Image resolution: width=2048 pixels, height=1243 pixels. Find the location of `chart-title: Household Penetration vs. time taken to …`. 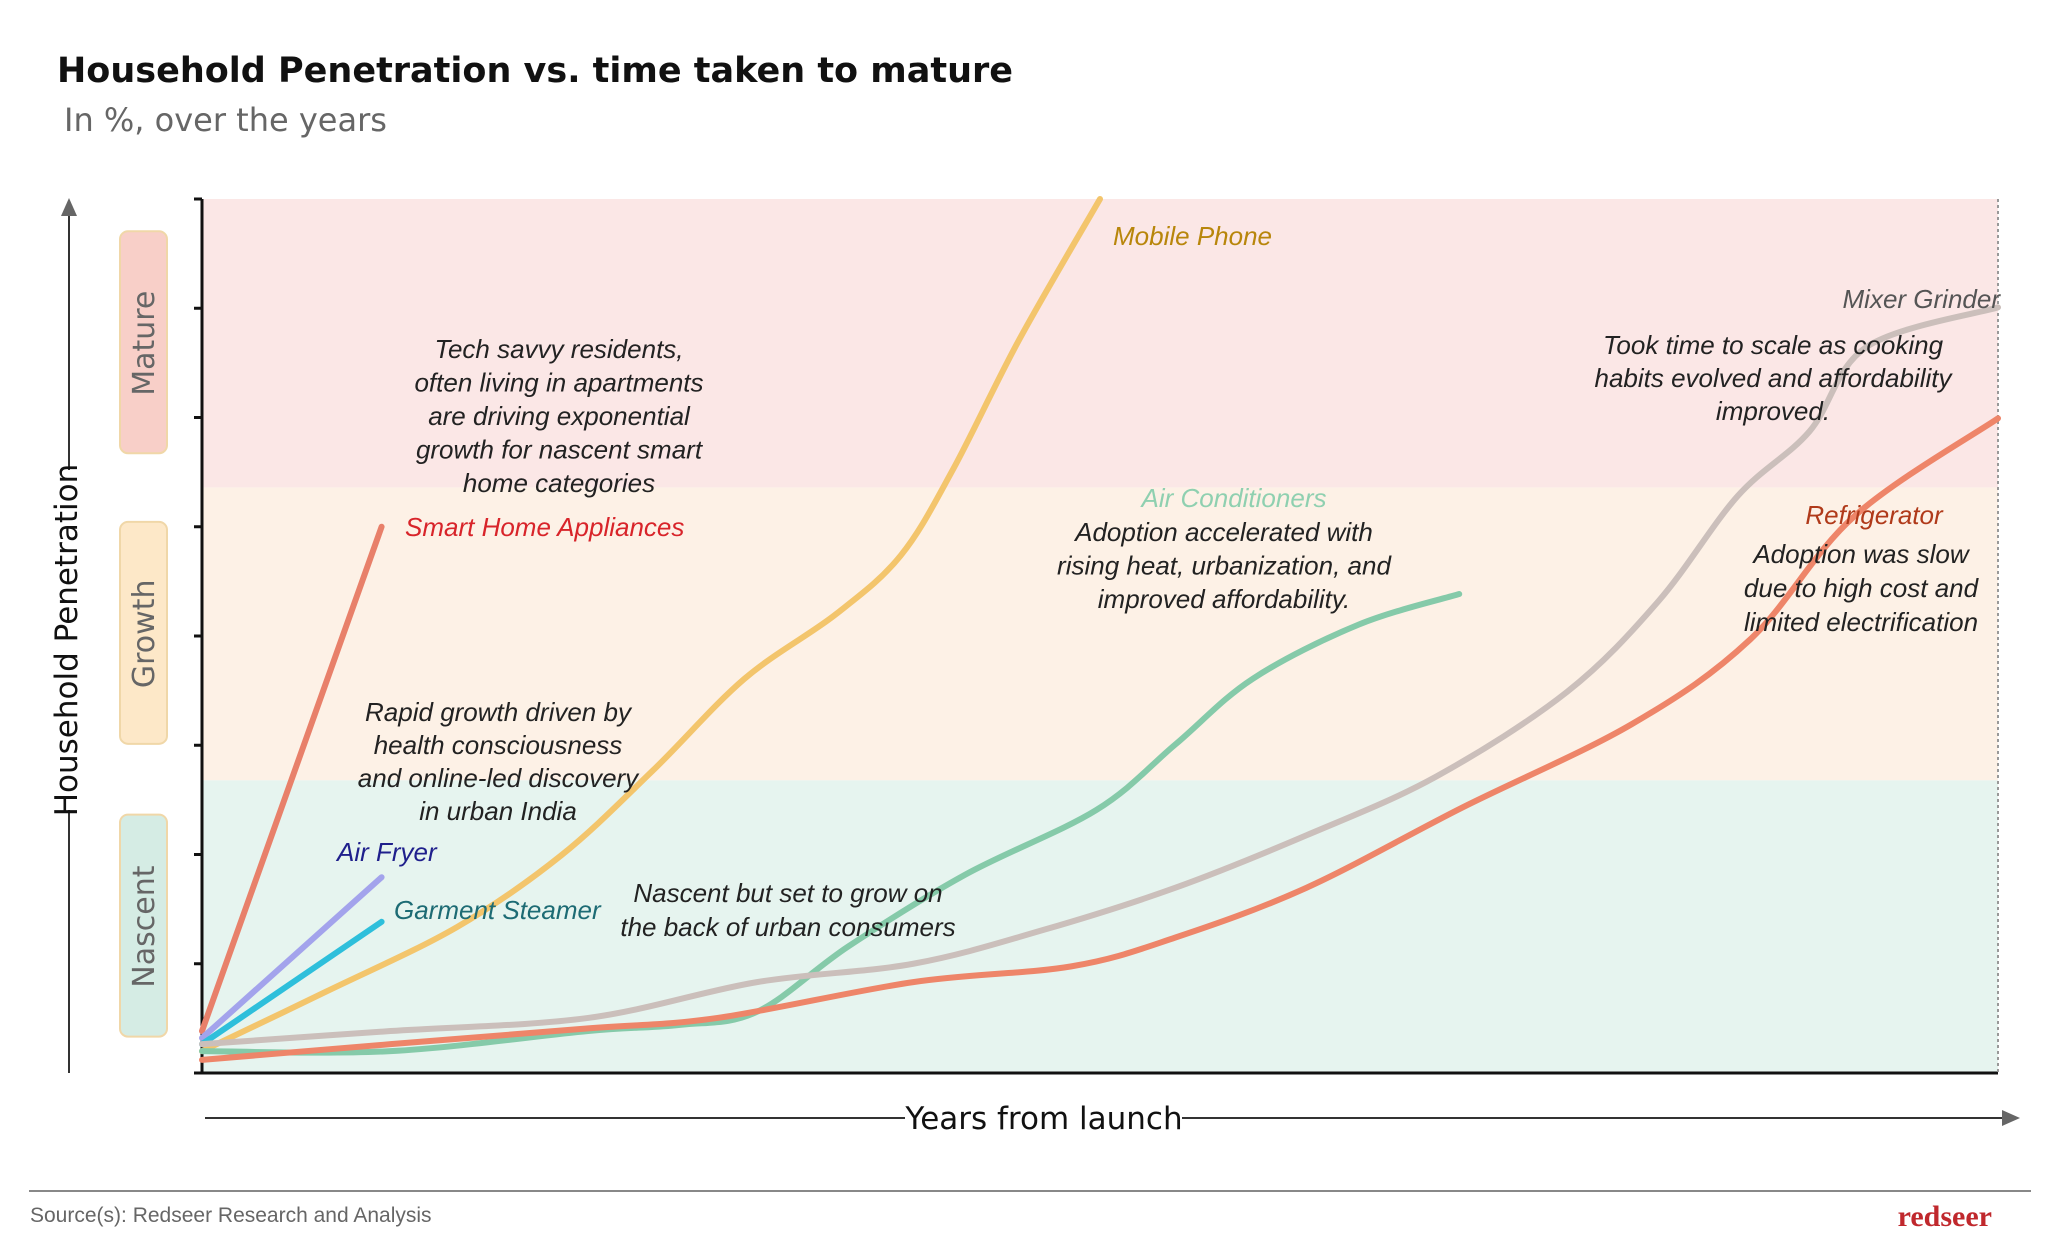

chart-title: Household Penetration vs. time taken to … is located at coordinates (535, 71).